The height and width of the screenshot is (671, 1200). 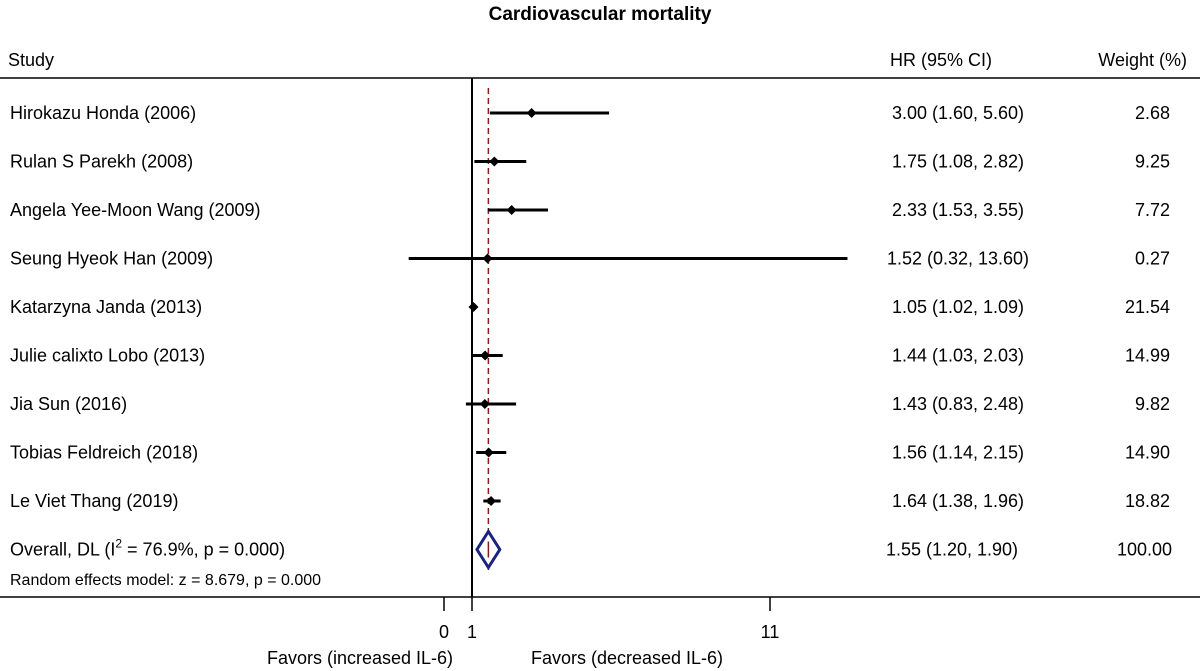 I want to click on x-tick-label: 0, so click(x=444, y=632).